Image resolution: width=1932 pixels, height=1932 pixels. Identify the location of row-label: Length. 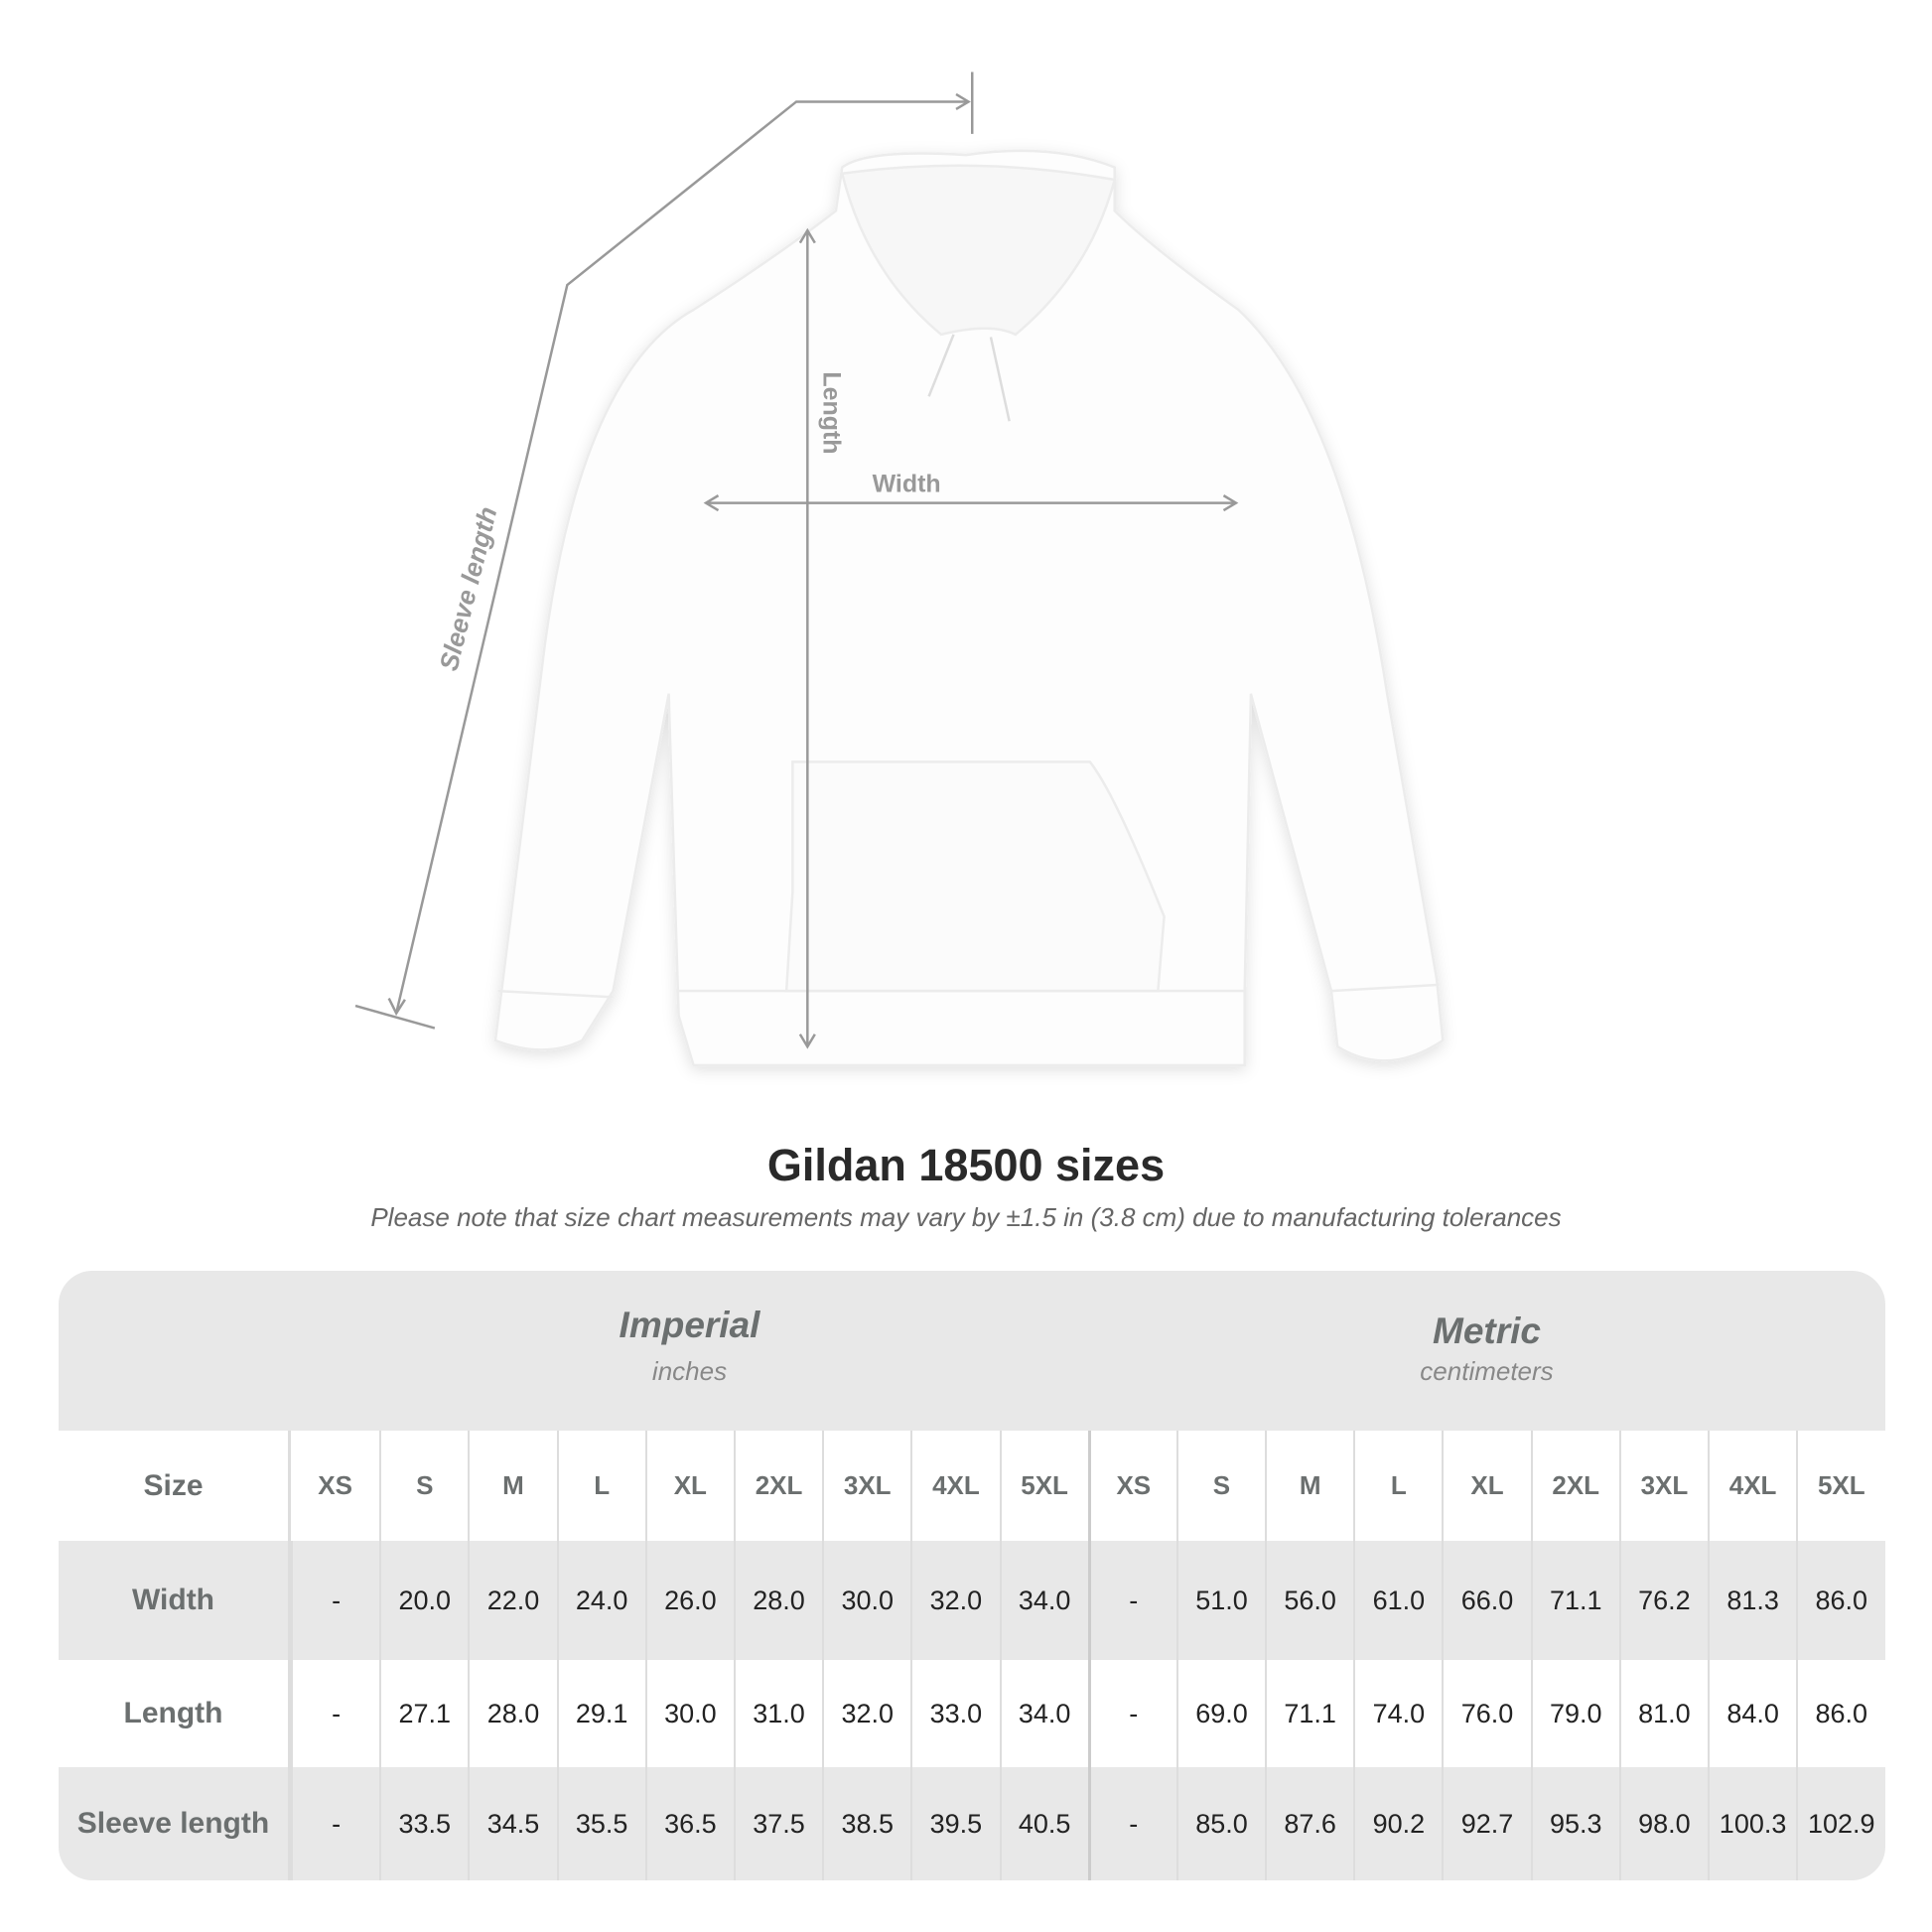
(175, 1714).